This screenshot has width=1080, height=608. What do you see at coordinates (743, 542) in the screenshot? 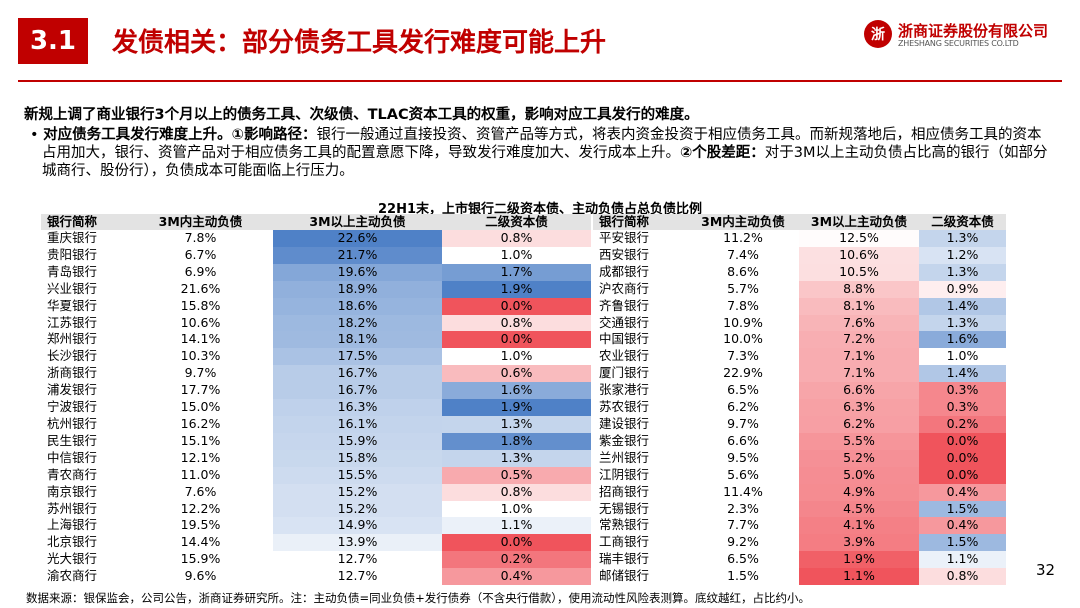
I see `short-liability-cell: 9.2%` at bounding box center [743, 542].